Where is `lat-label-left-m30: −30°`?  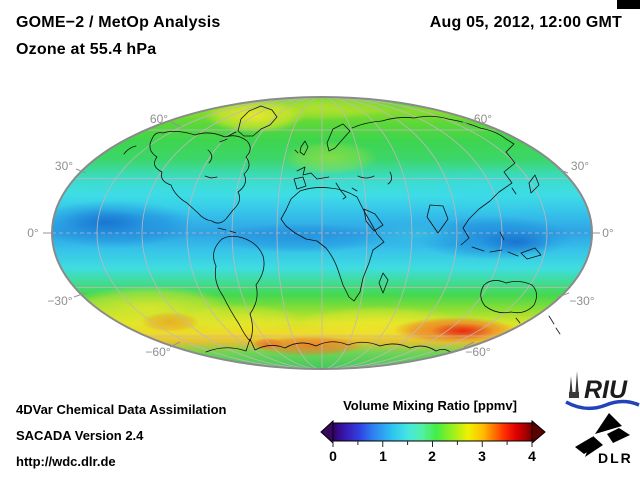
lat-label-left-m30: −30° is located at coordinates (59, 301).